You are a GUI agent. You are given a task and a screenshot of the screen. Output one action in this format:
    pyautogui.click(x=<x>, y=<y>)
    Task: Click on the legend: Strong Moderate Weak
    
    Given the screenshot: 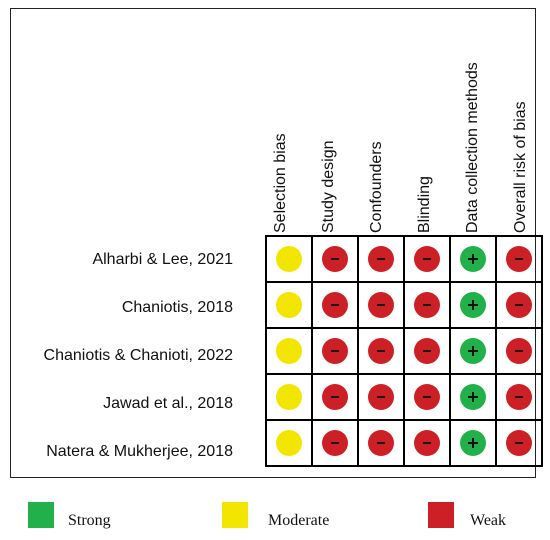 What is the action you would take?
    pyautogui.click(x=275, y=518)
    